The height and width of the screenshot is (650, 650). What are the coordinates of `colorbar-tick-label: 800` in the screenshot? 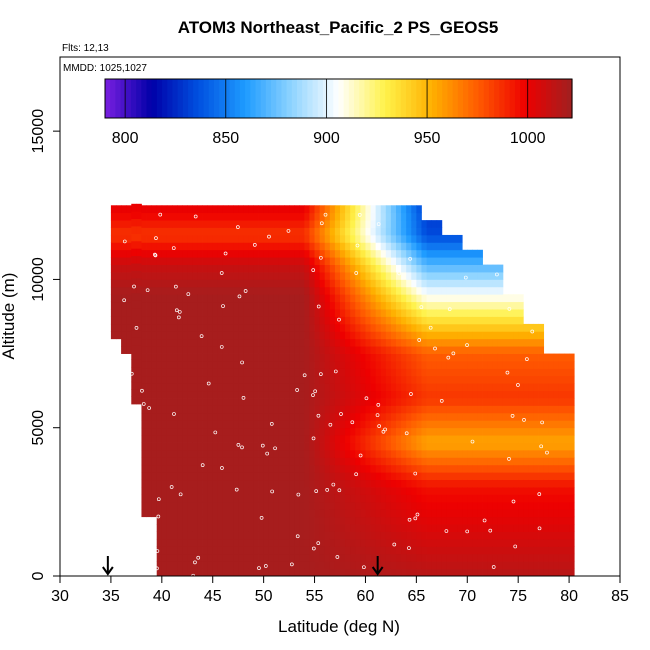 It's located at (125, 138).